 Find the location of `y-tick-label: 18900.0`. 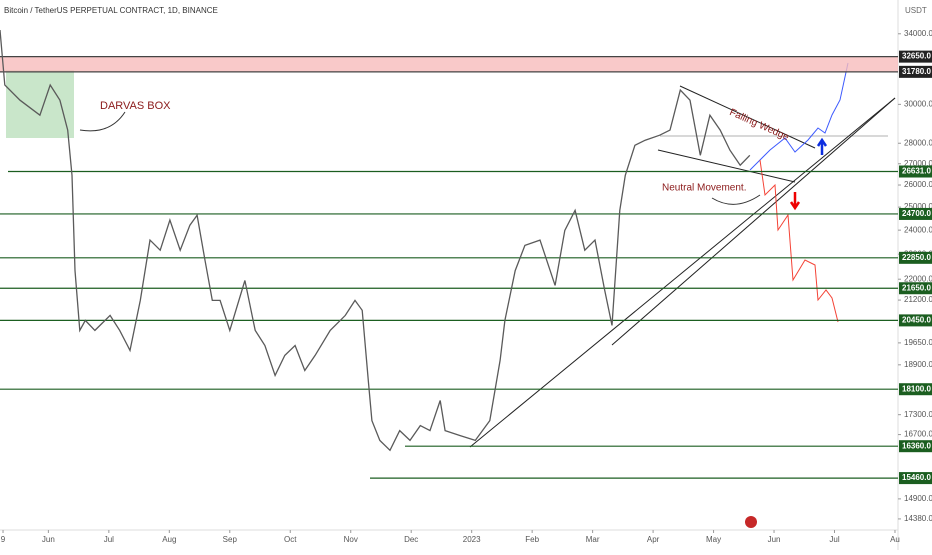

y-tick-label: 18900.0 is located at coordinates (918, 364).